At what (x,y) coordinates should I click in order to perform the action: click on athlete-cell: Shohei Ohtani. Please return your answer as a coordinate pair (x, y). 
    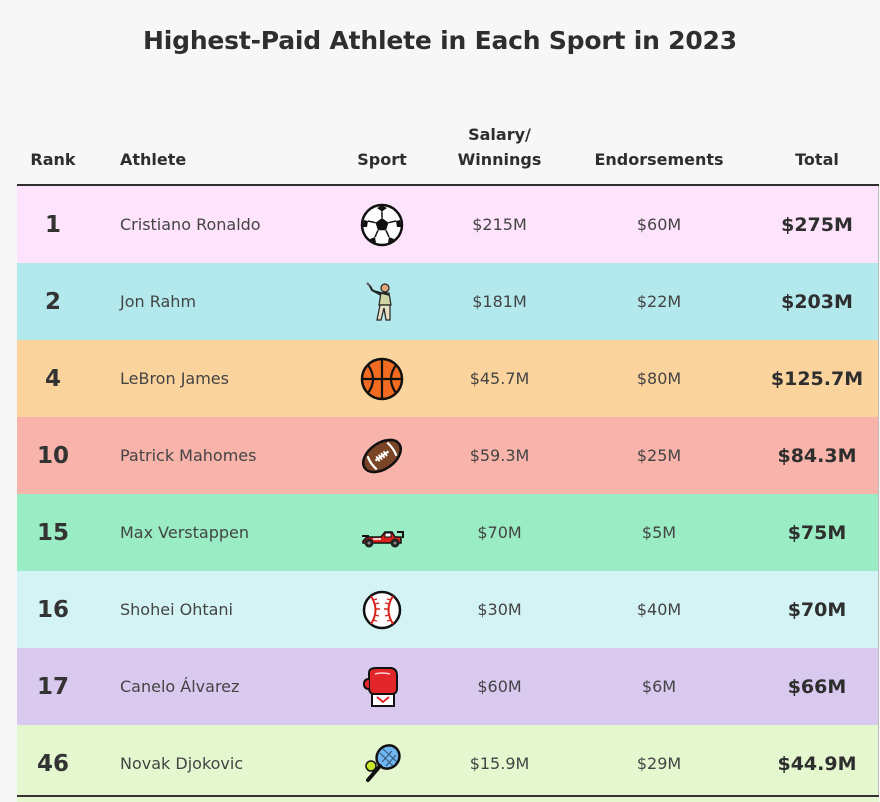
    Looking at the image, I should click on (176, 609).